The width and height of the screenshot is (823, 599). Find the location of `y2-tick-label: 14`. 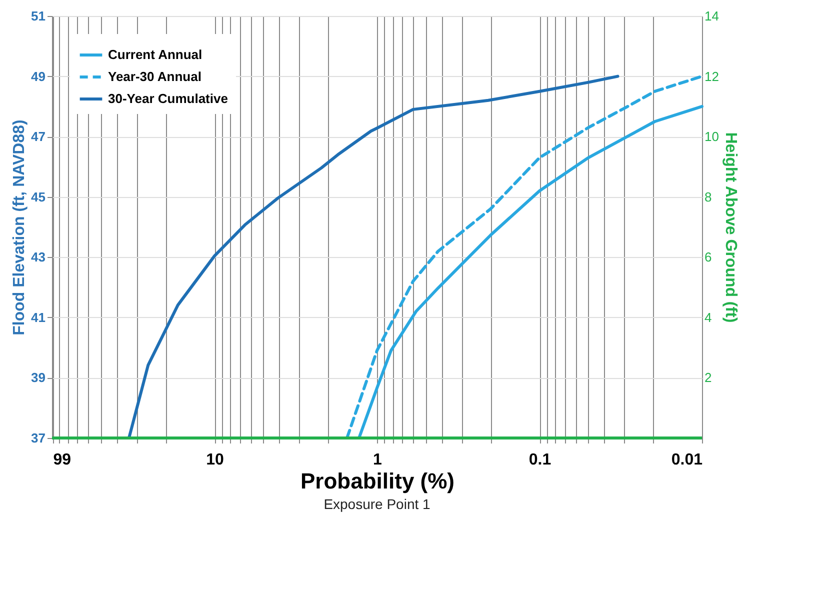

y2-tick-label: 14 is located at coordinates (711, 16).